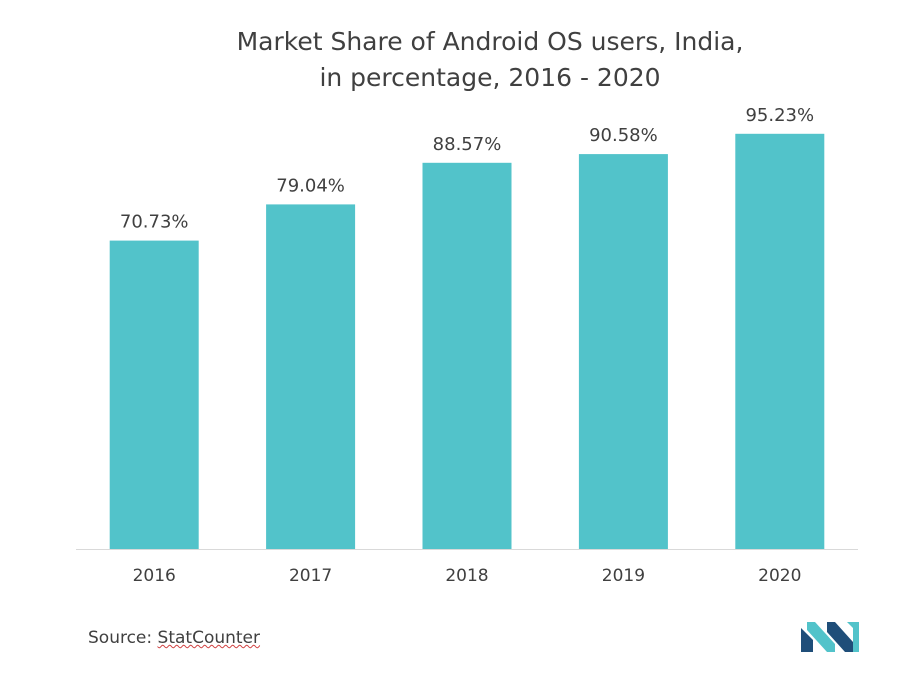 Image resolution: width=920 pixels, height=691 pixels. What do you see at coordinates (310, 185) in the screenshot?
I see `data-label-2017: 79.04%` at bounding box center [310, 185].